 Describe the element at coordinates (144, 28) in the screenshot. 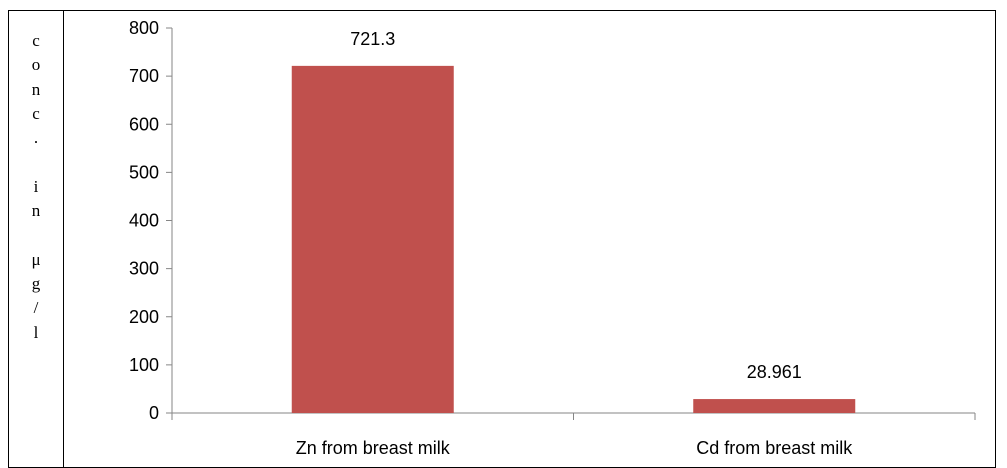

I see `y-tick-label: 800` at that location.